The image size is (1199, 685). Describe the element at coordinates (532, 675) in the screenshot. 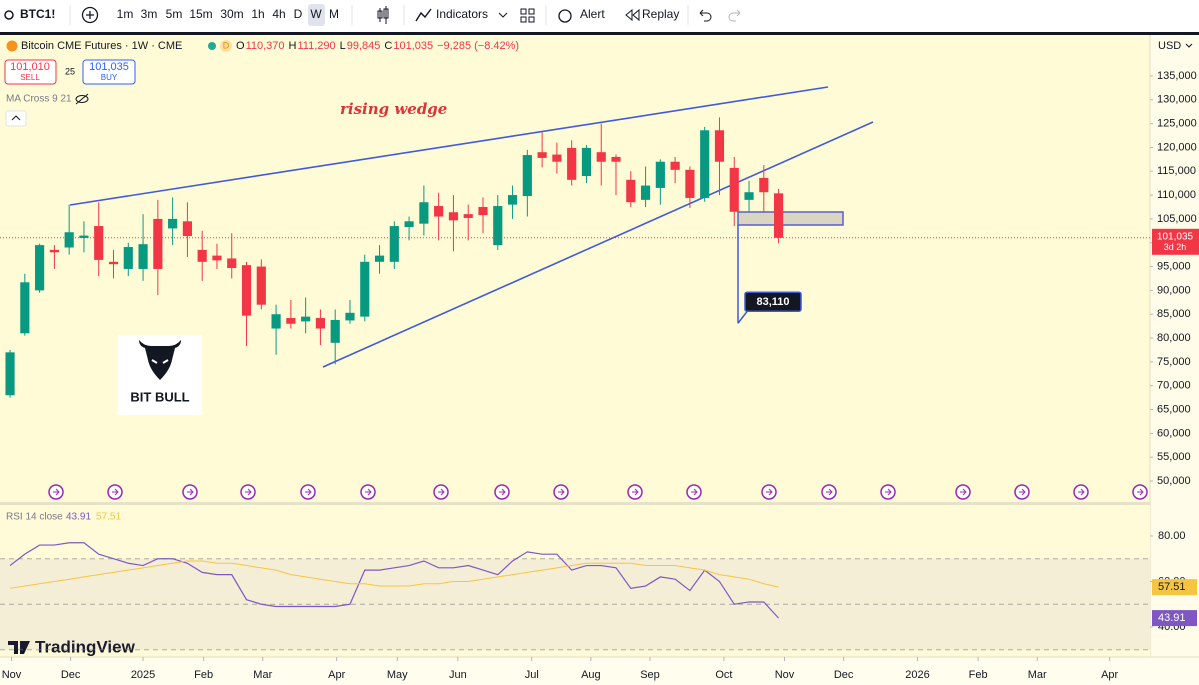

I see `x-tick-label: Jul` at that location.